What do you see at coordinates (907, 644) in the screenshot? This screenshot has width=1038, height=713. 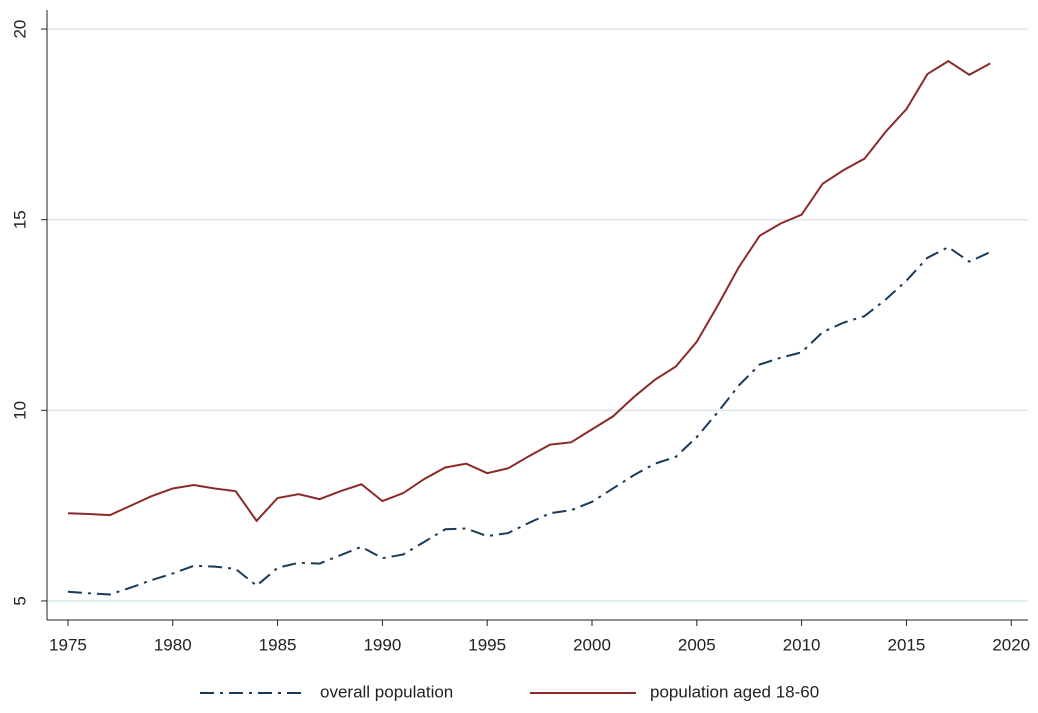 I see `x-tick-label: 2015` at bounding box center [907, 644].